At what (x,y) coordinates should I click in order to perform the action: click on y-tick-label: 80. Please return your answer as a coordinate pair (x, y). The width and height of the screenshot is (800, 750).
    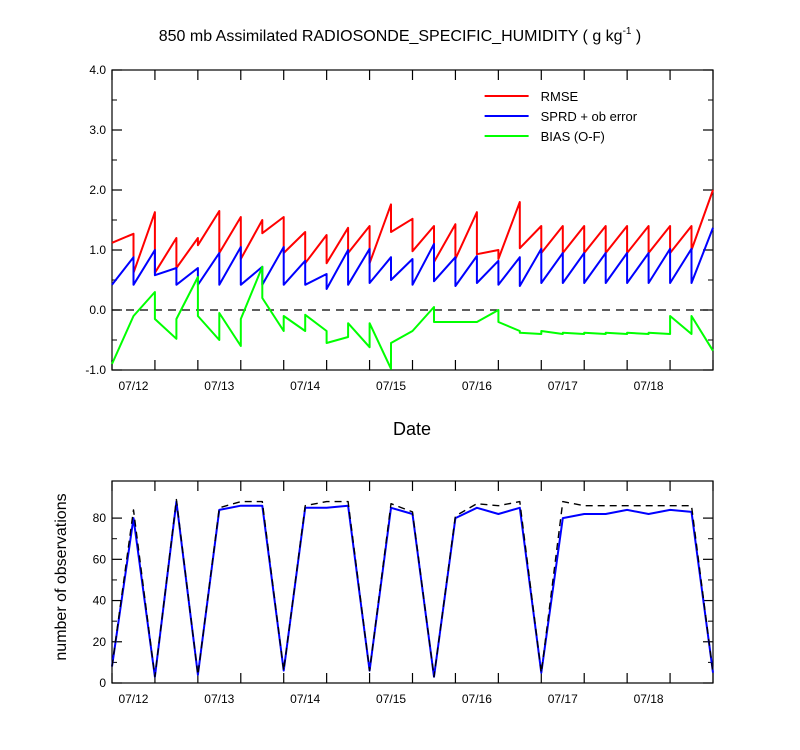
    Looking at the image, I should click on (100, 518).